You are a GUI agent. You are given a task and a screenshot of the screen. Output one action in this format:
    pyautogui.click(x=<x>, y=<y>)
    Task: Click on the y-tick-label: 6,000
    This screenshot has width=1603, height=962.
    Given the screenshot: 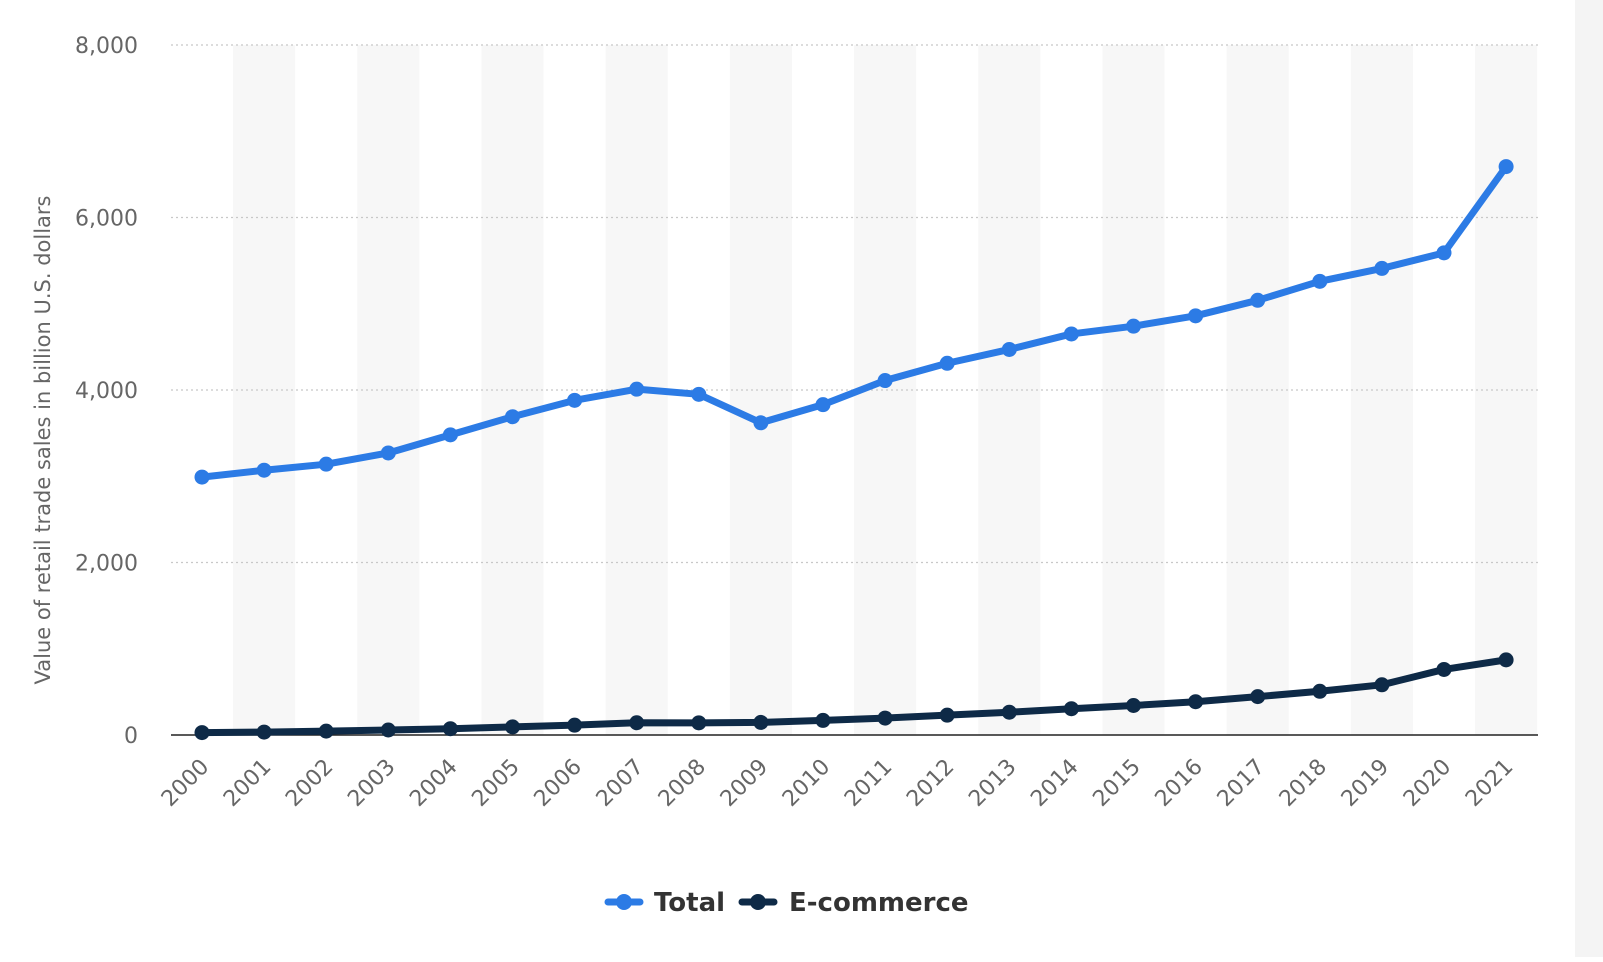 What is the action you would take?
    pyautogui.click(x=106, y=219)
    